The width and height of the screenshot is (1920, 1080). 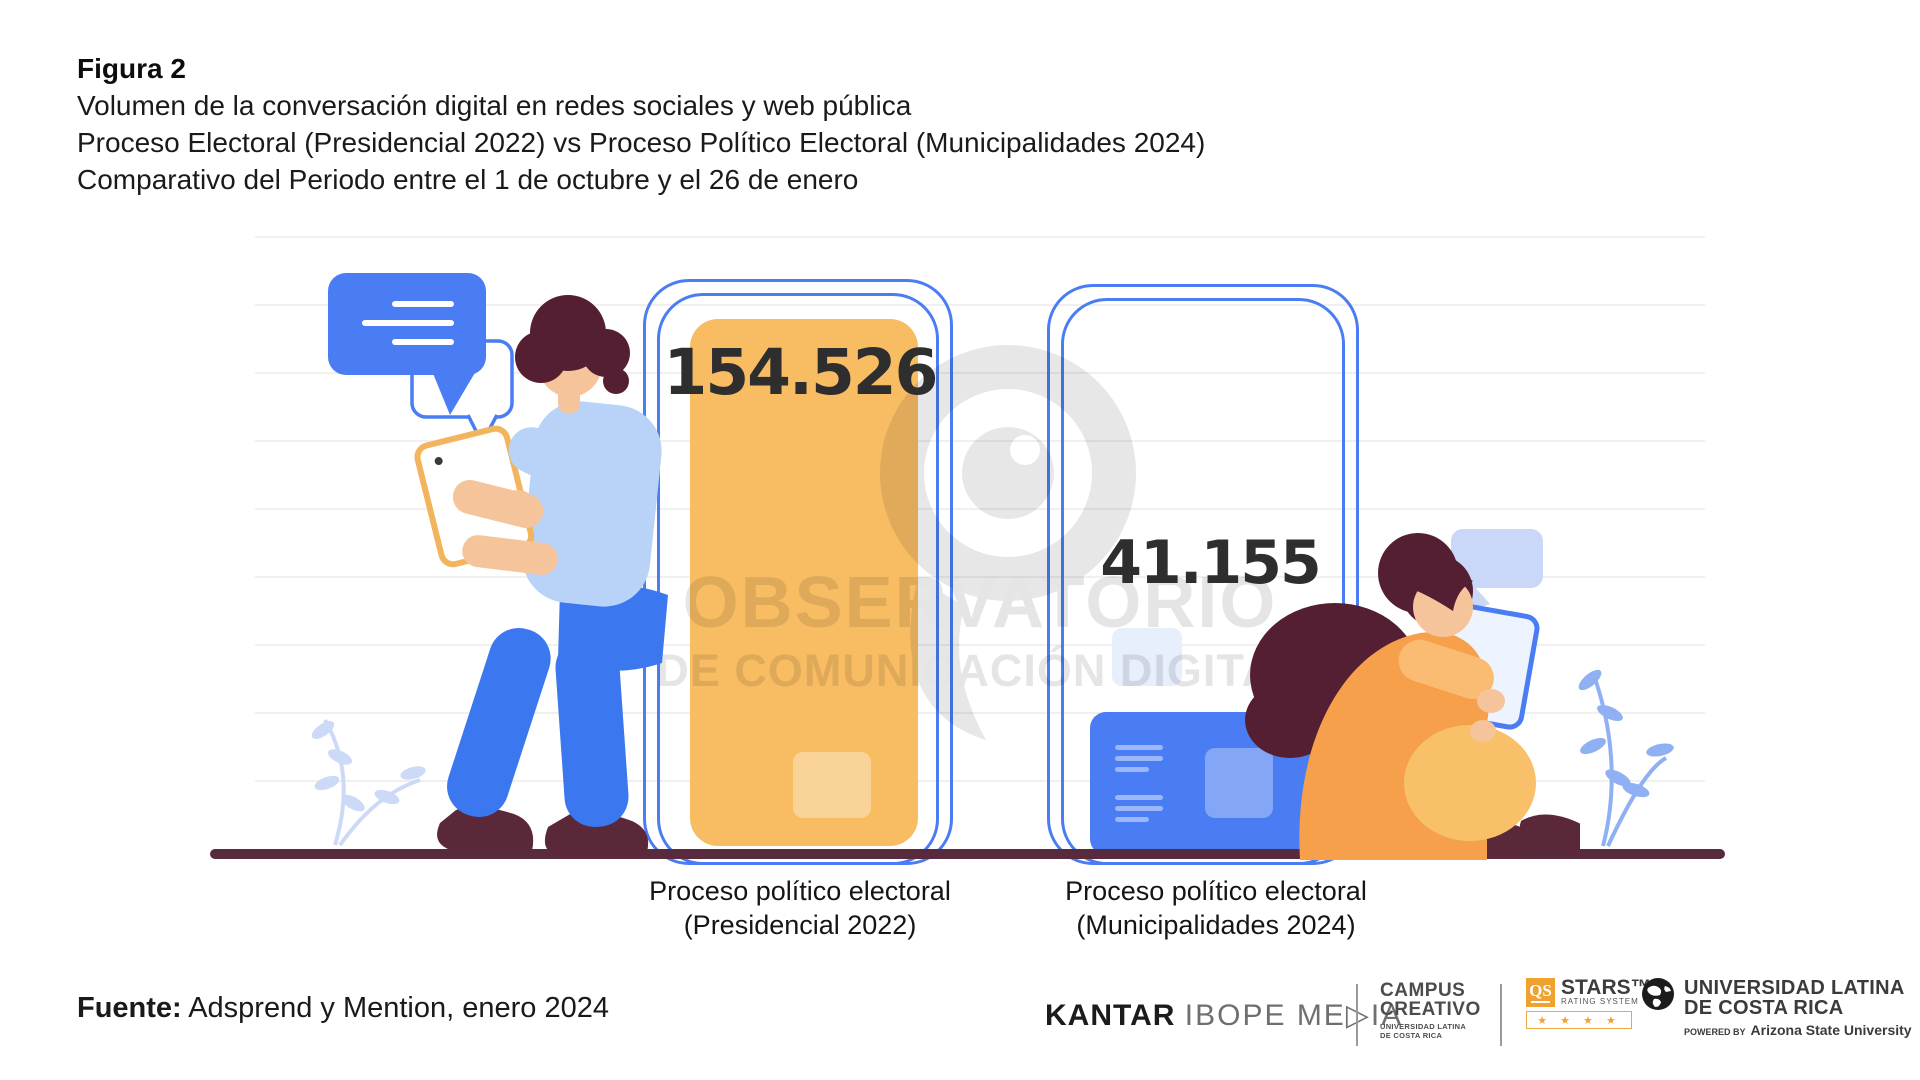 I want to click on ground-line, so click(x=967, y=854).